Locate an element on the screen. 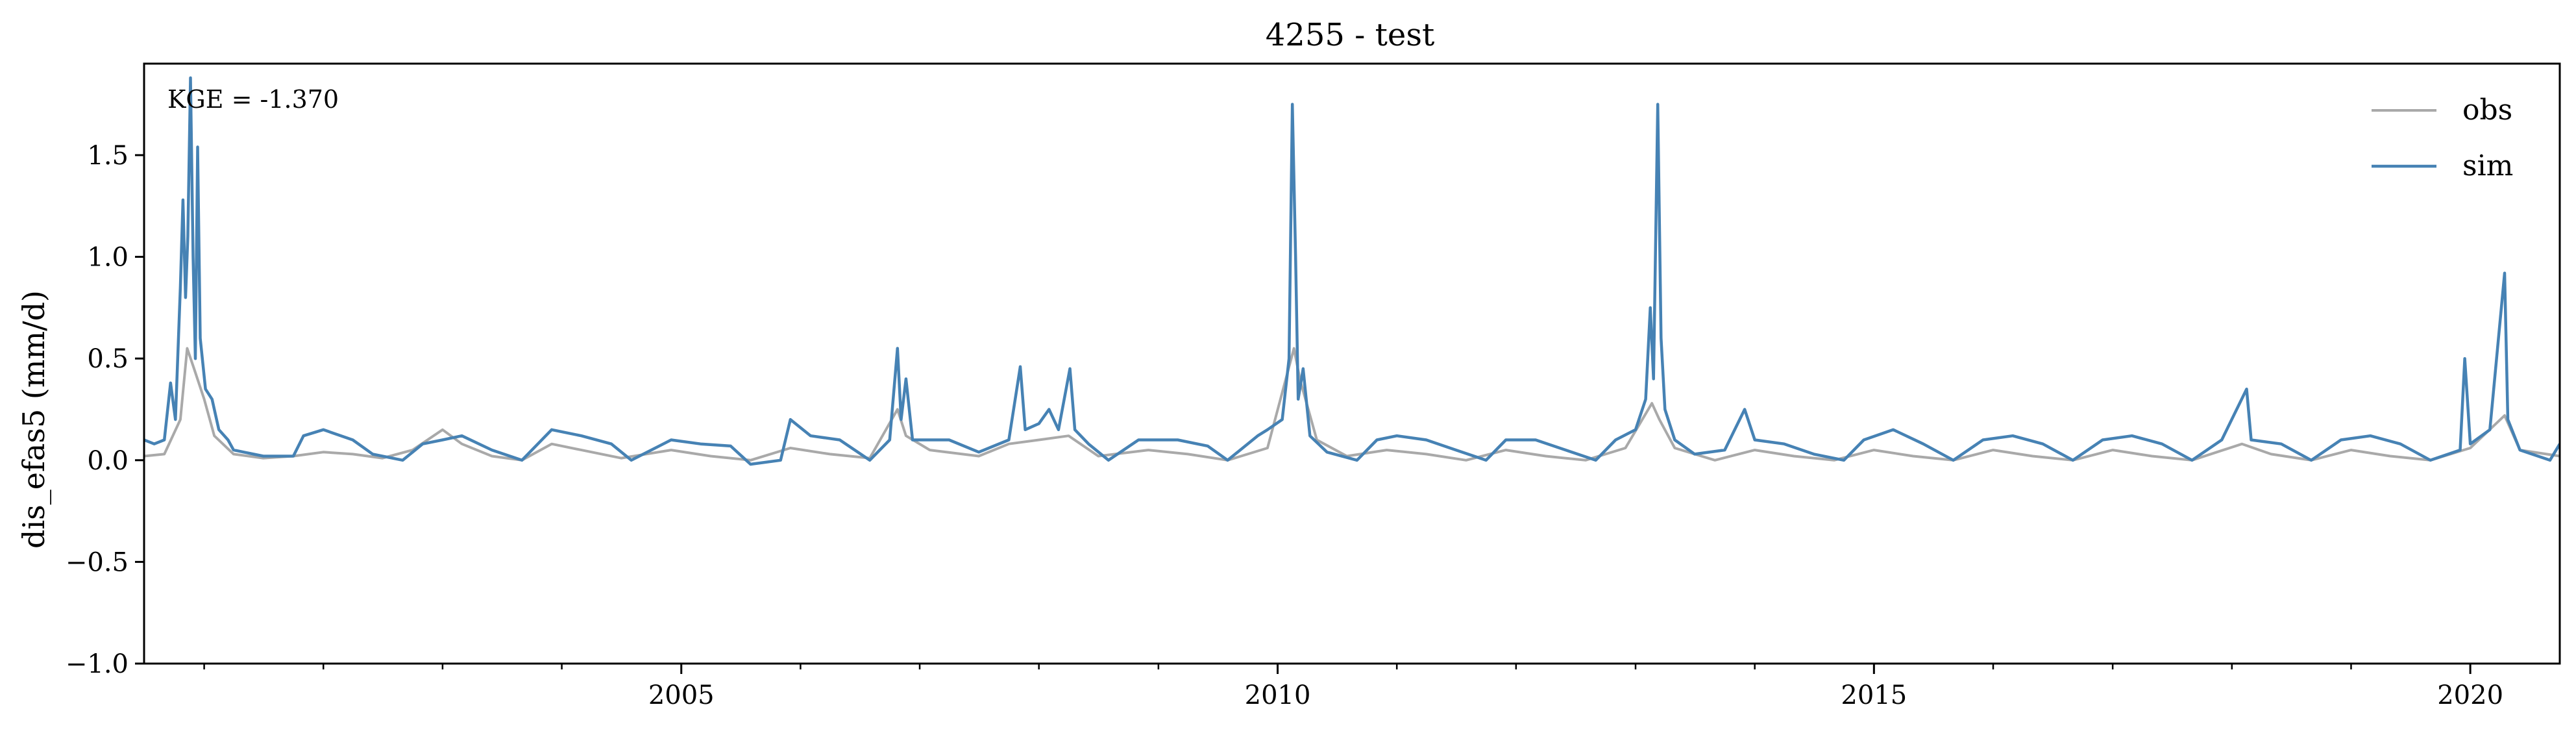  y-tick-label: −1.0 is located at coordinates (97, 664).